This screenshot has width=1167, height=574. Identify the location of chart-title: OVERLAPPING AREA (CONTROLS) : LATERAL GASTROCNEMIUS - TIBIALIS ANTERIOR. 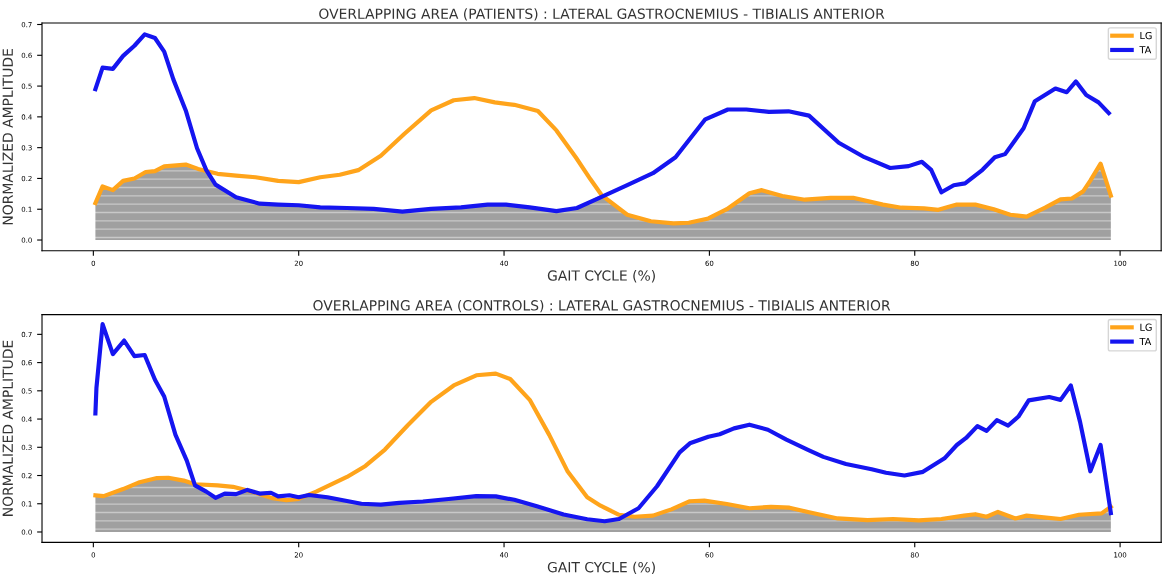
(602, 306).